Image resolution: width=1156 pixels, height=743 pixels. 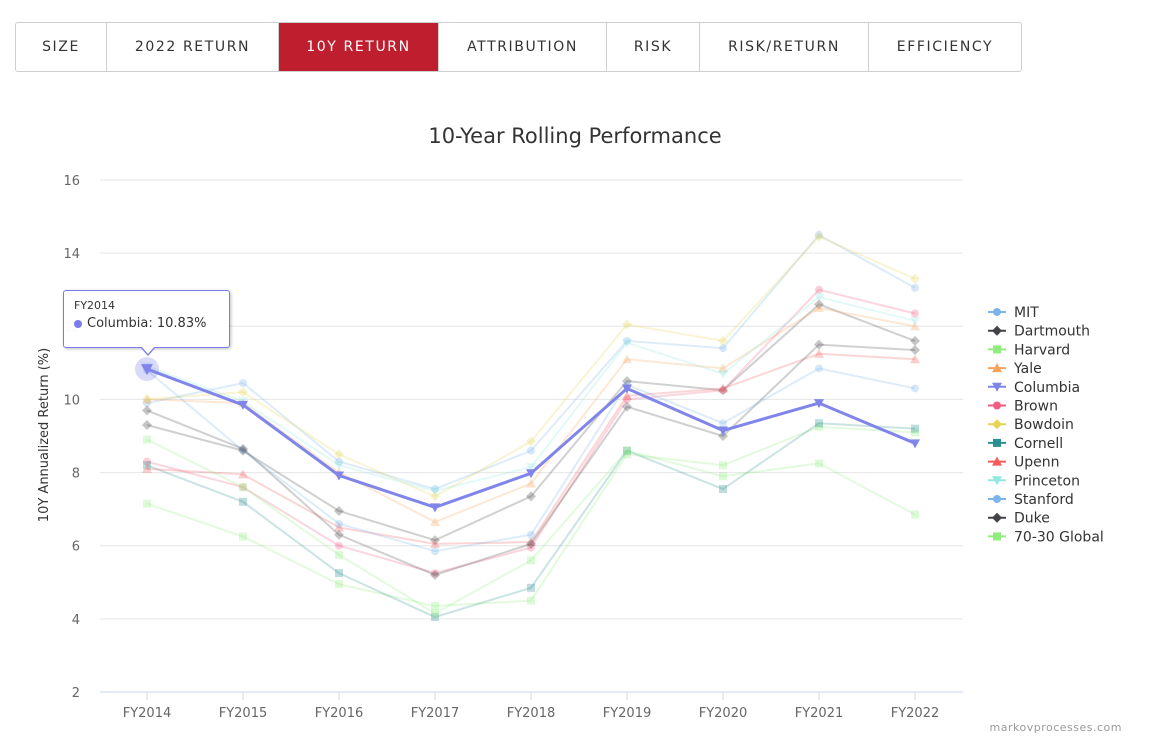 What do you see at coordinates (1024, 463) in the screenshot?
I see `legend-item-upenn: Upenn` at bounding box center [1024, 463].